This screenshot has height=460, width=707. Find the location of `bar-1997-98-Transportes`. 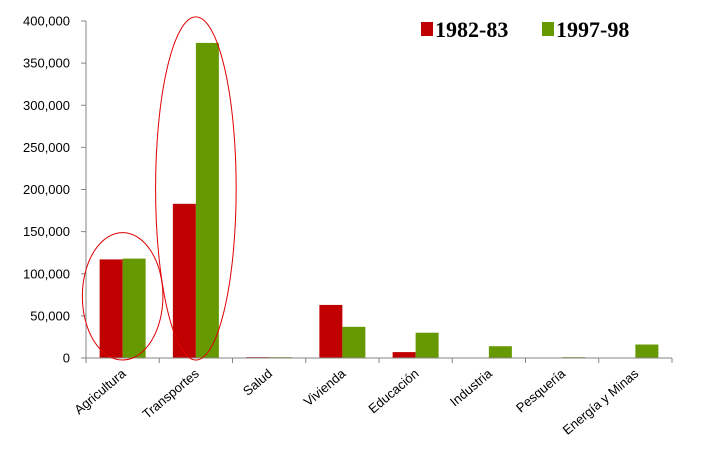

bar-1997-98-Transportes is located at coordinates (207, 200).